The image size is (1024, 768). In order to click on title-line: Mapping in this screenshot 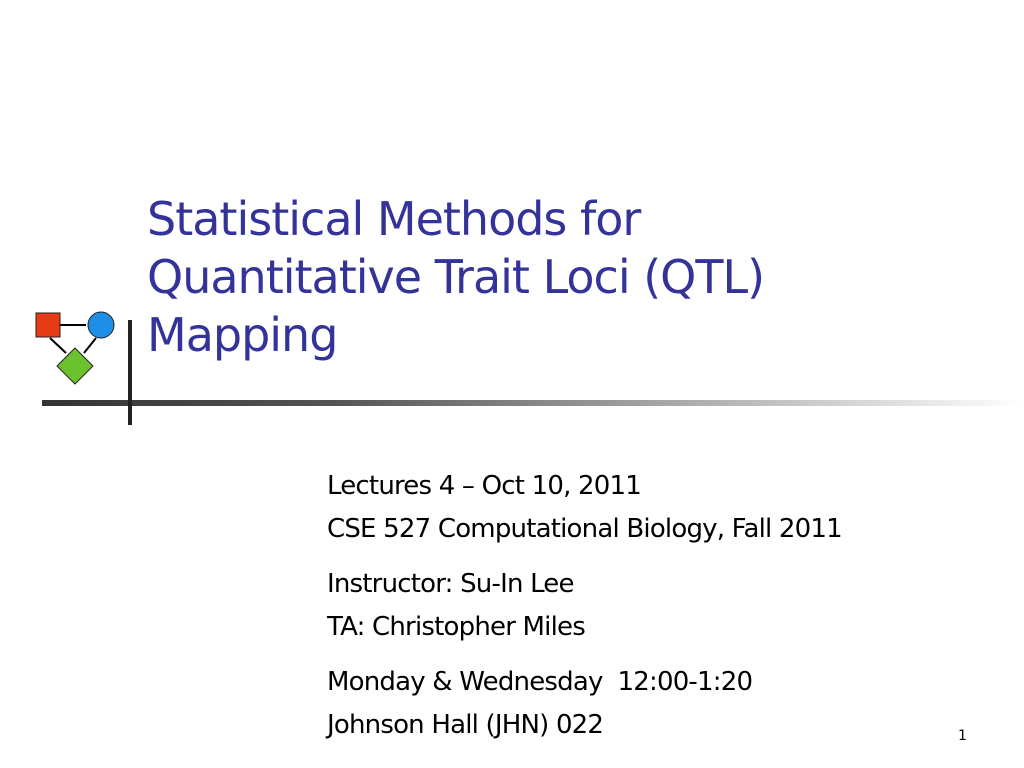, I will do `click(242, 335)`.